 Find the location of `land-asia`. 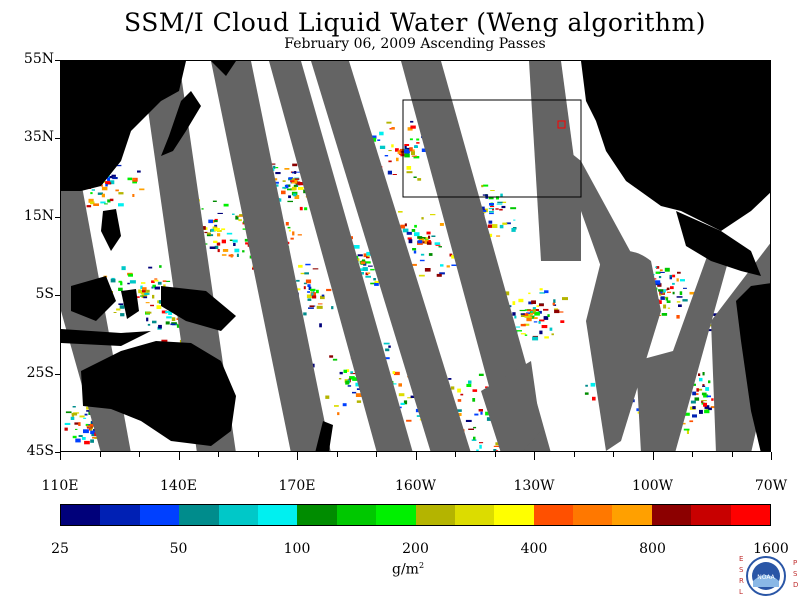

land-asia is located at coordinates (123, 126).